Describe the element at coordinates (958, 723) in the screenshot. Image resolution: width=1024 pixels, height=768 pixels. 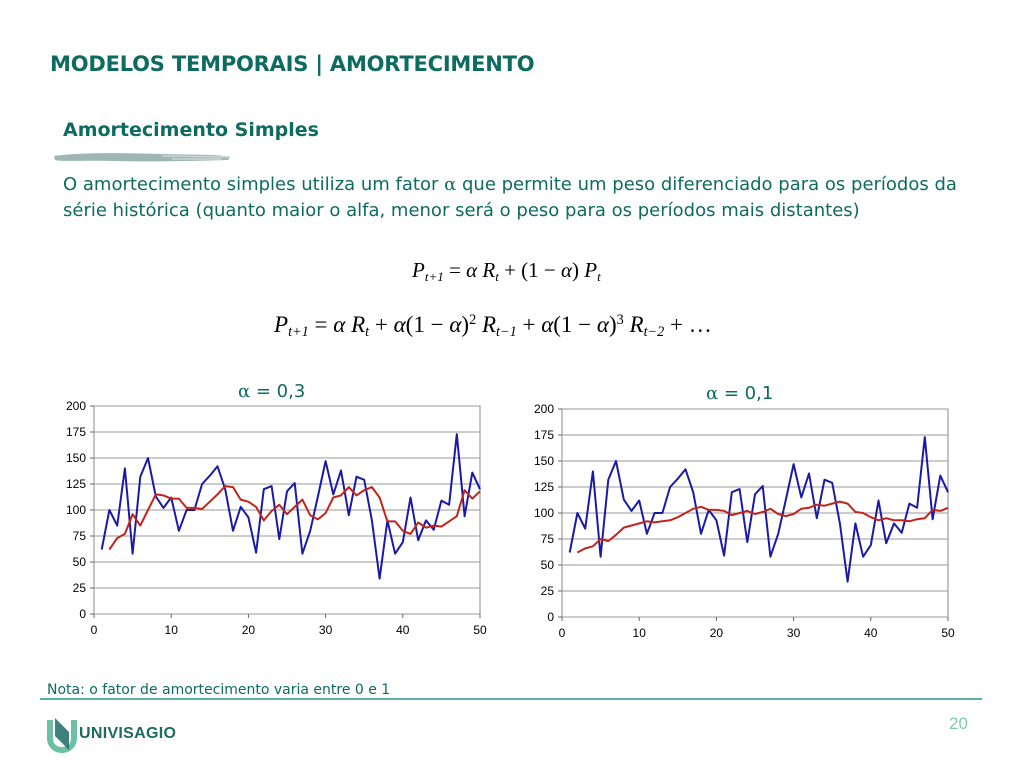
I see `page-number: 20` at that location.